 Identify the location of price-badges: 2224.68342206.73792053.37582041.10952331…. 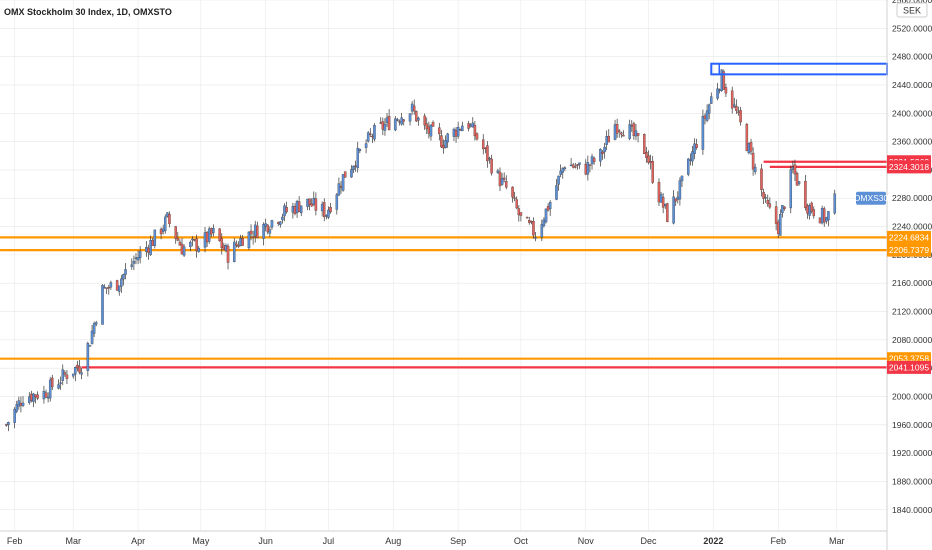
(909, 264).